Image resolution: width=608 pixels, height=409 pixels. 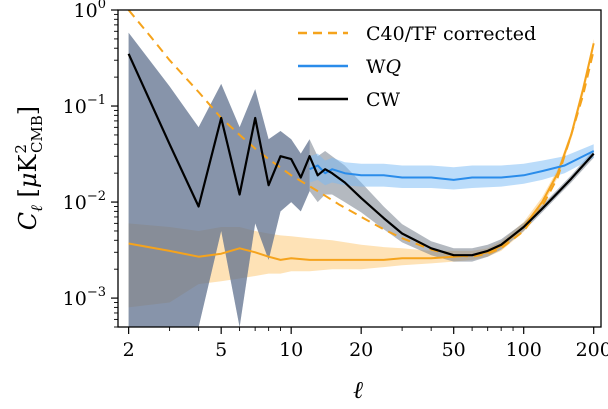 What do you see at coordinates (358, 390) in the screenshot?
I see `x-axis-title: ℓ` at bounding box center [358, 390].